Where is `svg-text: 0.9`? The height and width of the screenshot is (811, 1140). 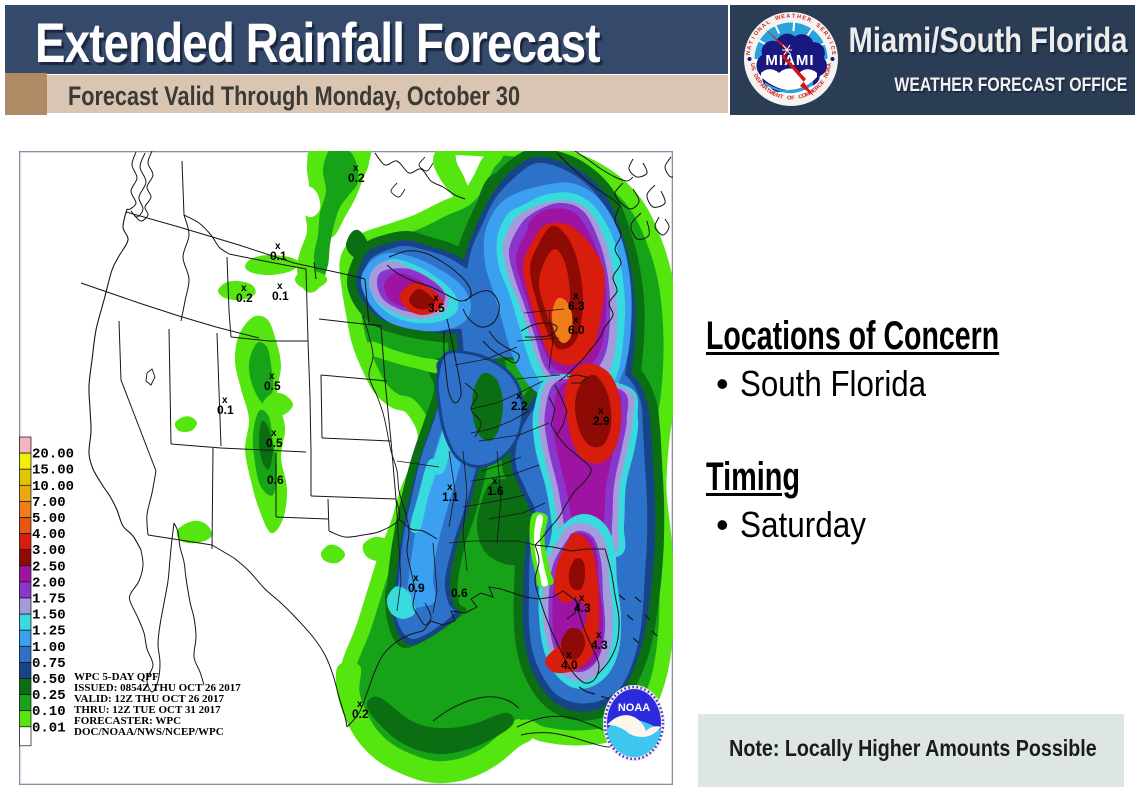
svg-text: 0.9 is located at coordinates (416, 588).